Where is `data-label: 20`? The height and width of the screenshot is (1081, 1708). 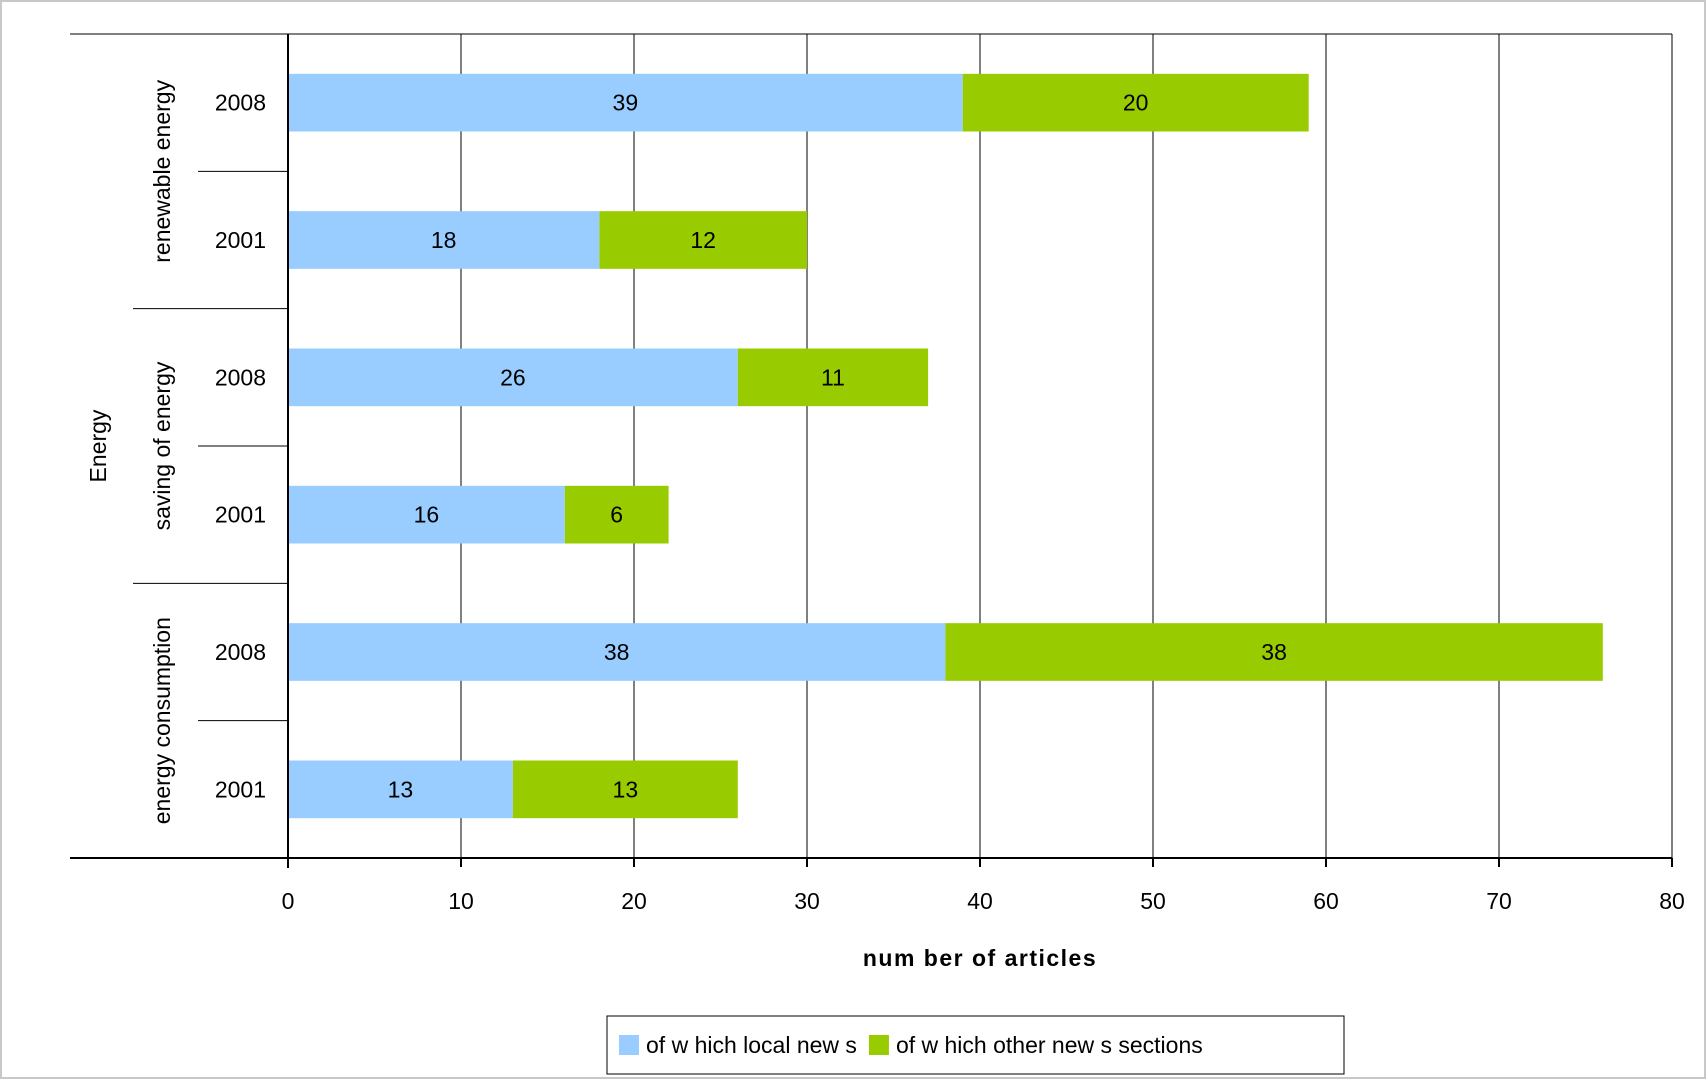
data-label: 20 is located at coordinates (1136, 103).